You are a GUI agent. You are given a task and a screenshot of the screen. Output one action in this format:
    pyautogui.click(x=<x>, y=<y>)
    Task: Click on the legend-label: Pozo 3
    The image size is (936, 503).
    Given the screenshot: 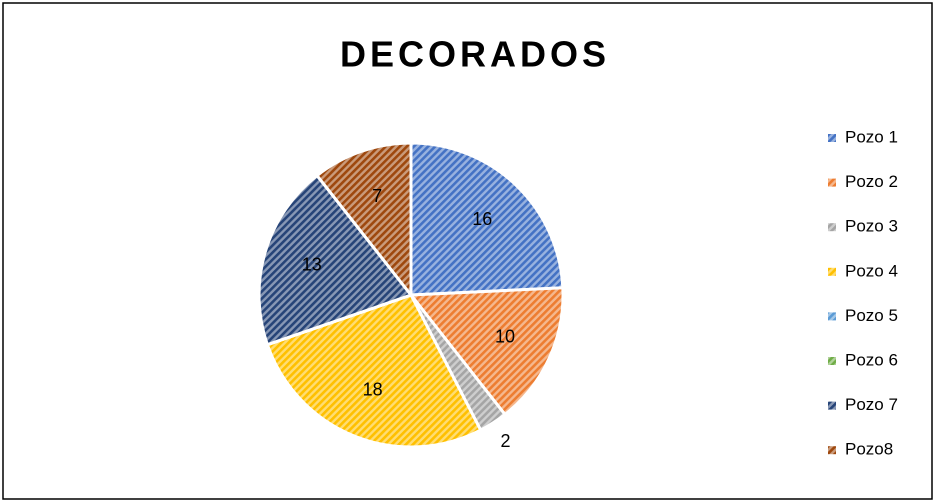 What is the action you would take?
    pyautogui.click(x=871, y=226)
    